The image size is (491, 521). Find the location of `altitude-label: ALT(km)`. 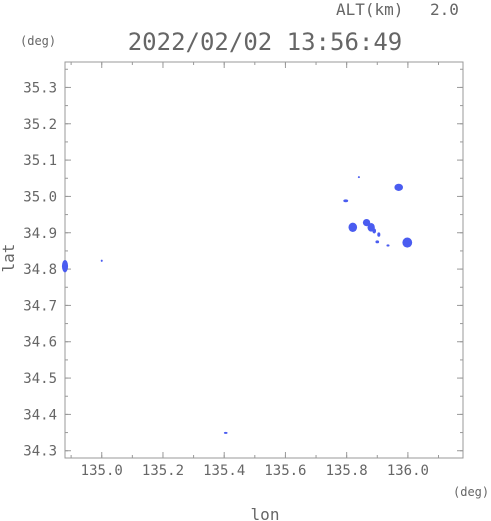

altitude-label: ALT(km) is located at coordinates (369, 9).